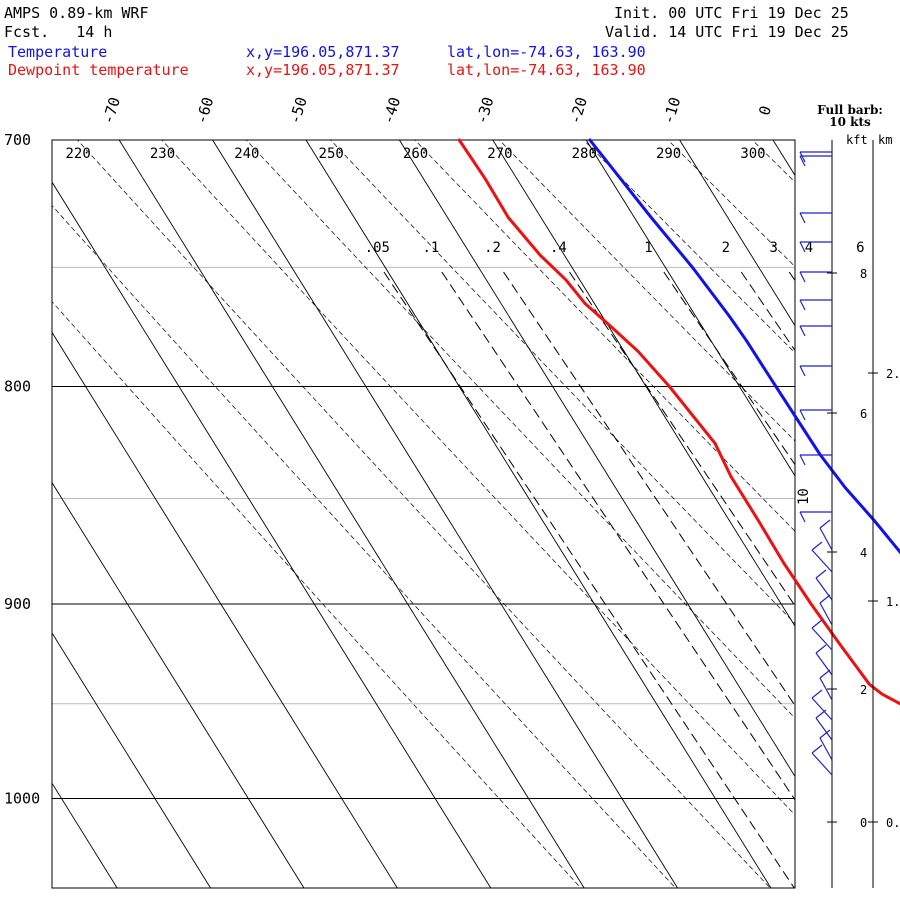  I want to click on theta-label: 300, so click(752, 154).